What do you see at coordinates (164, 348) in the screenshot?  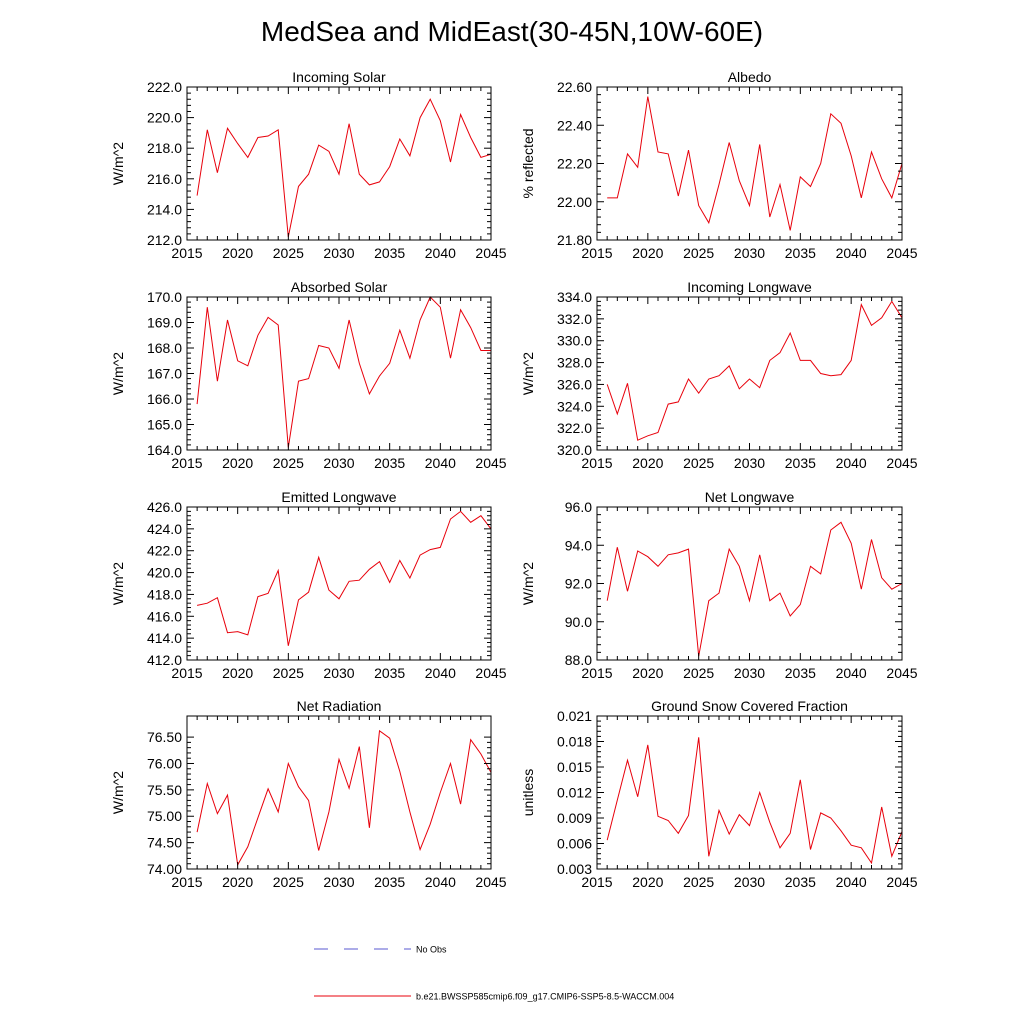 I see `y-tick-label: 168.0` at bounding box center [164, 348].